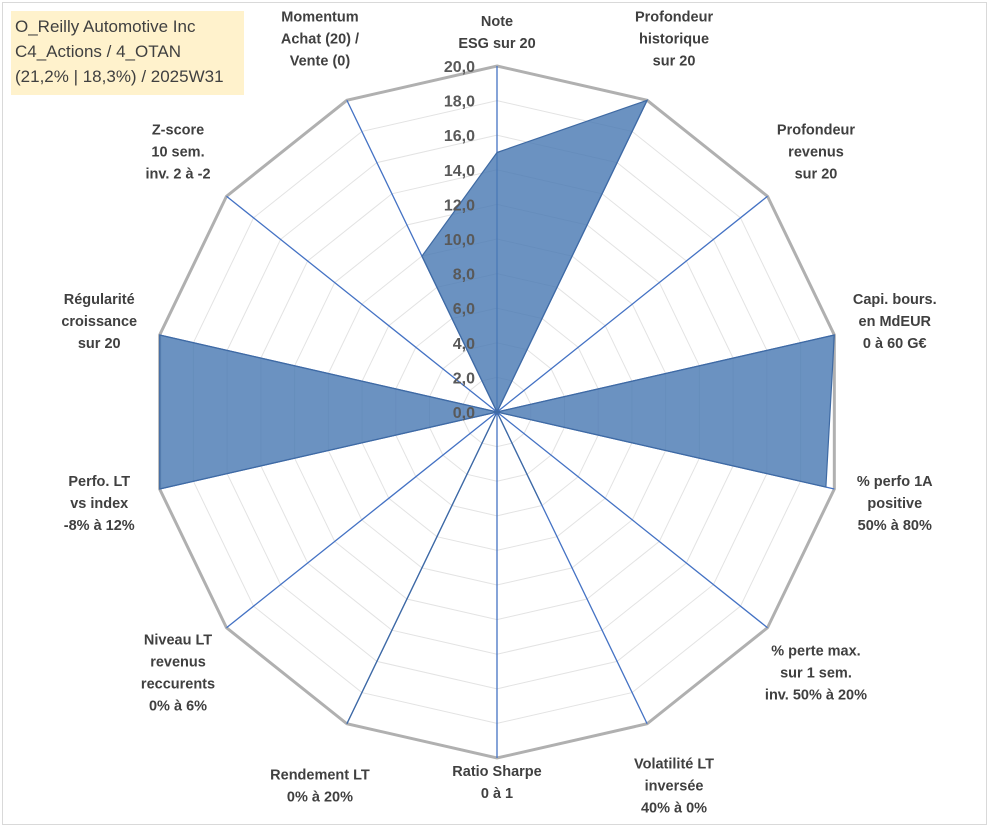  What do you see at coordinates (496, 33) in the screenshot?
I see `axis-label: Note ESG sur 20` at bounding box center [496, 33].